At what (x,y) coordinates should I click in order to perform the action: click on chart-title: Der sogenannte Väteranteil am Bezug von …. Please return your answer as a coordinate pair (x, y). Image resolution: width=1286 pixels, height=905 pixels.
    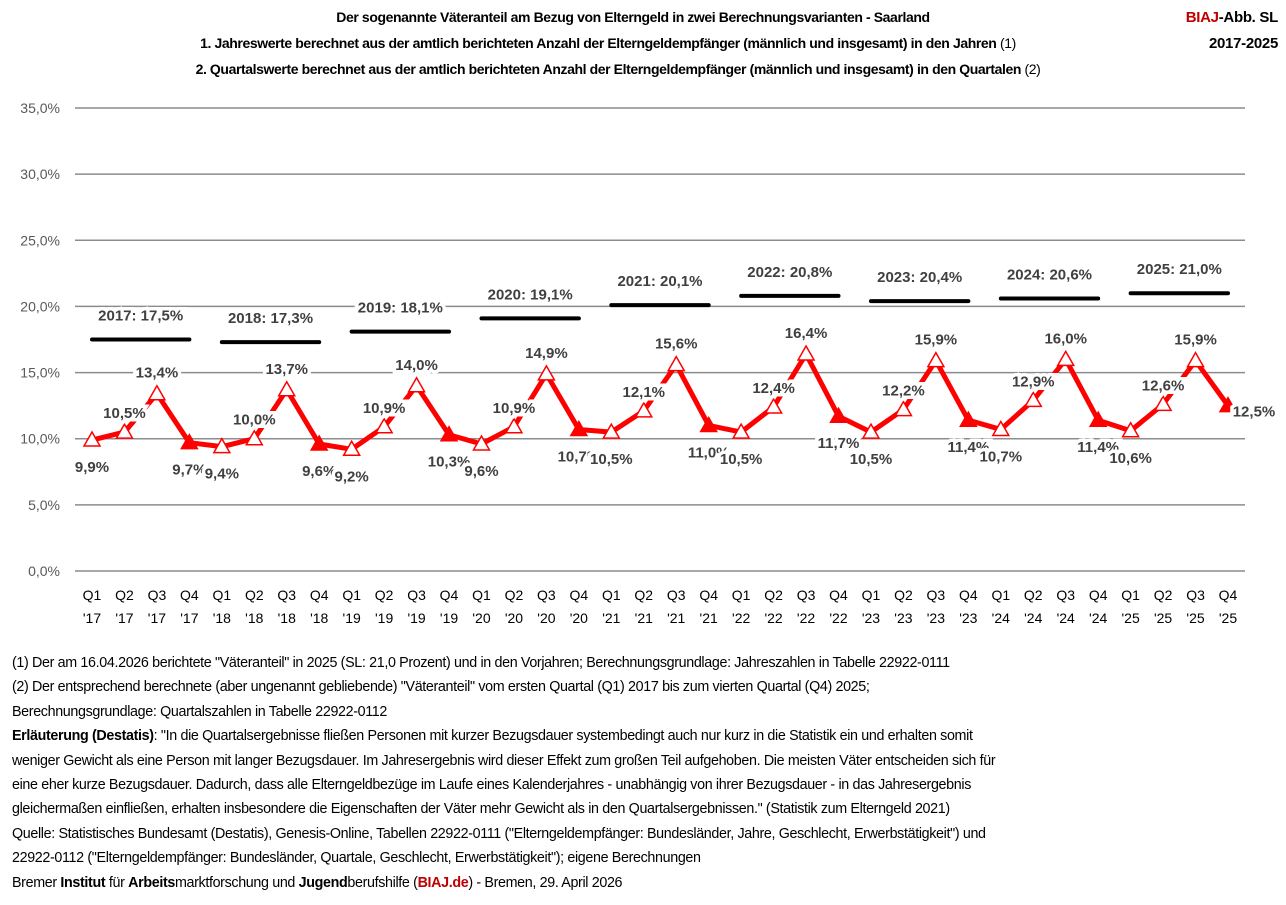
    Looking at the image, I should click on (633, 17).